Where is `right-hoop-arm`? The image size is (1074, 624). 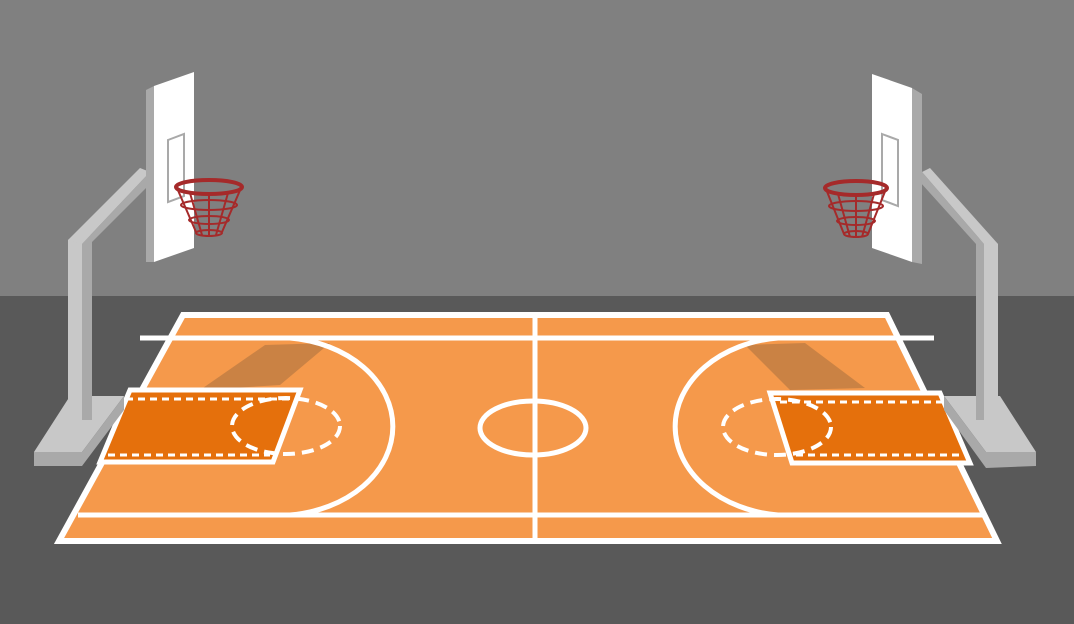 right-hoop-arm is located at coordinates (960, 206).